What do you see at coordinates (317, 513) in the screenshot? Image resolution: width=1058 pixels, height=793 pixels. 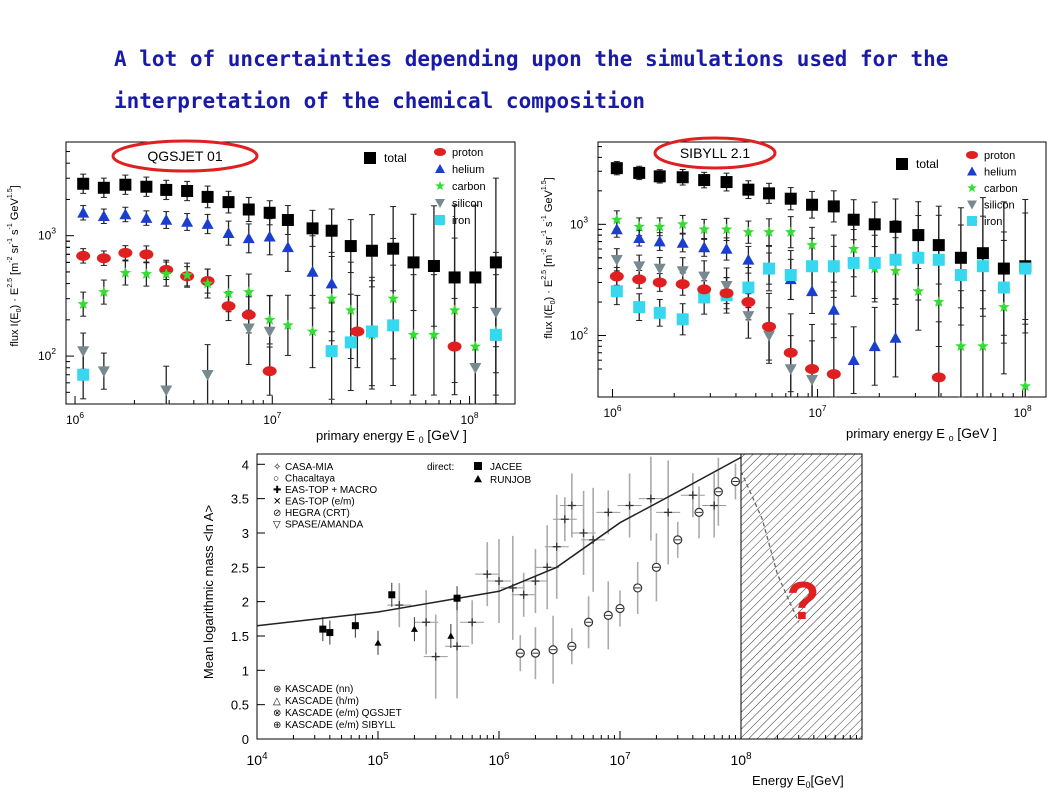 I see `legend-label: HEGRA (CRT)` at bounding box center [317, 513].